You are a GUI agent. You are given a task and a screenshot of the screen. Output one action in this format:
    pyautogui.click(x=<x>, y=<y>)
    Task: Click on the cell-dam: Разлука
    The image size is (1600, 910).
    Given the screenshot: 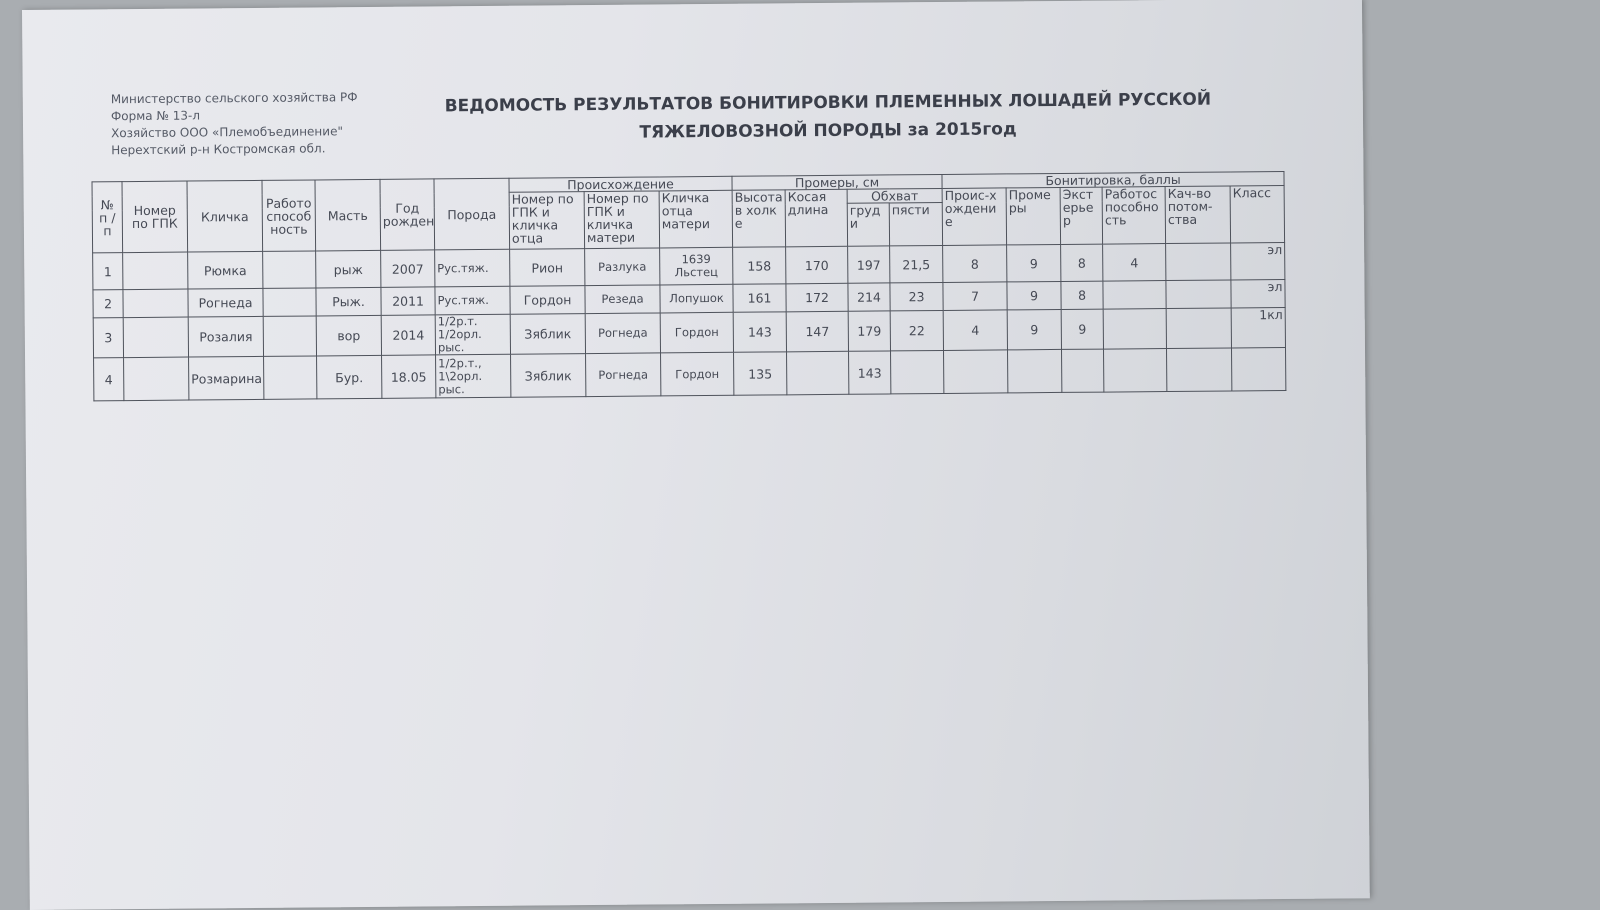 What is the action you would take?
    pyautogui.click(x=622, y=266)
    